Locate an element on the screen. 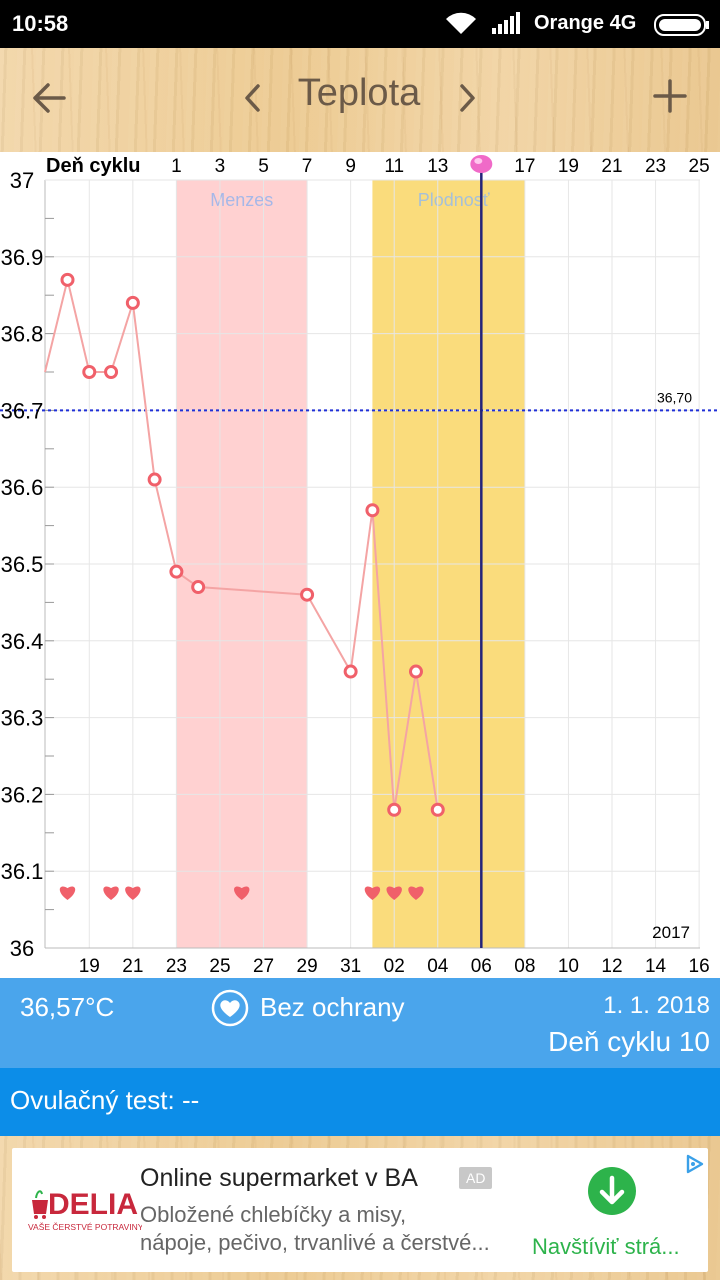 Image resolution: width=720 pixels, height=1280 pixels. next-button is located at coordinates (467, 100).